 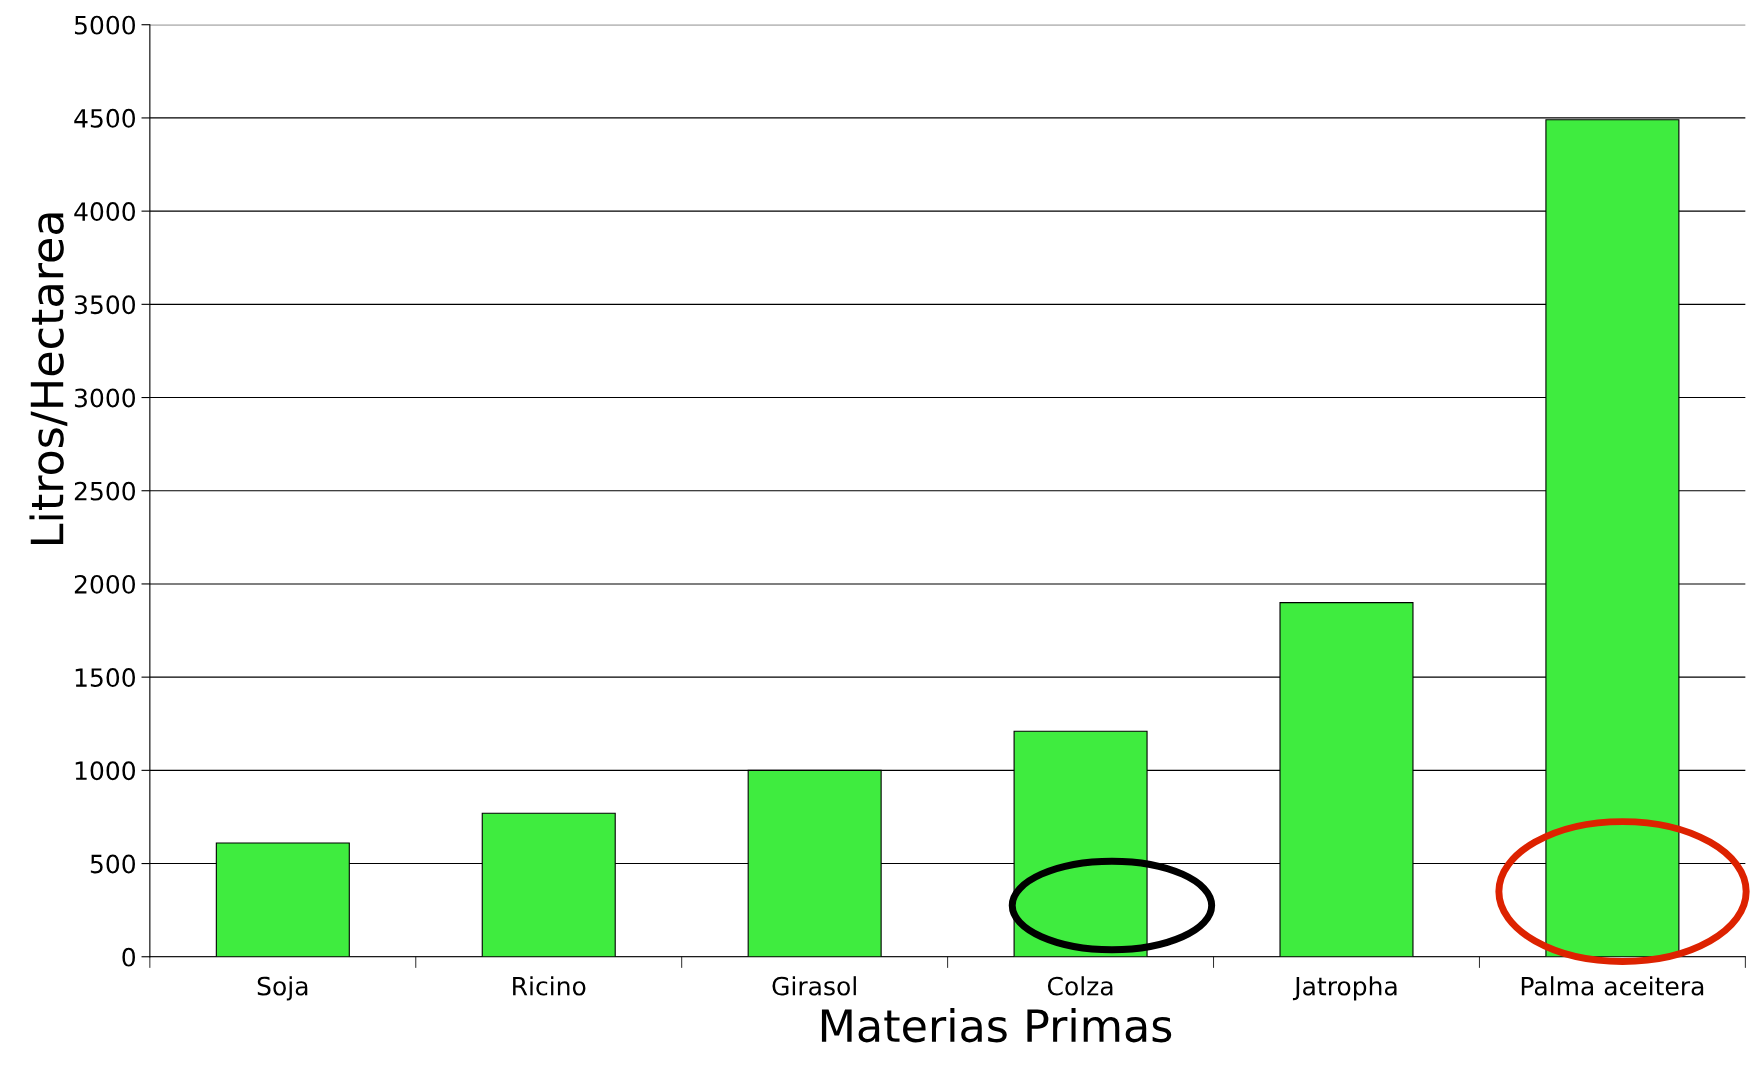 What do you see at coordinates (105, 677) in the screenshot?
I see `y-tick-label: 1500` at bounding box center [105, 677].